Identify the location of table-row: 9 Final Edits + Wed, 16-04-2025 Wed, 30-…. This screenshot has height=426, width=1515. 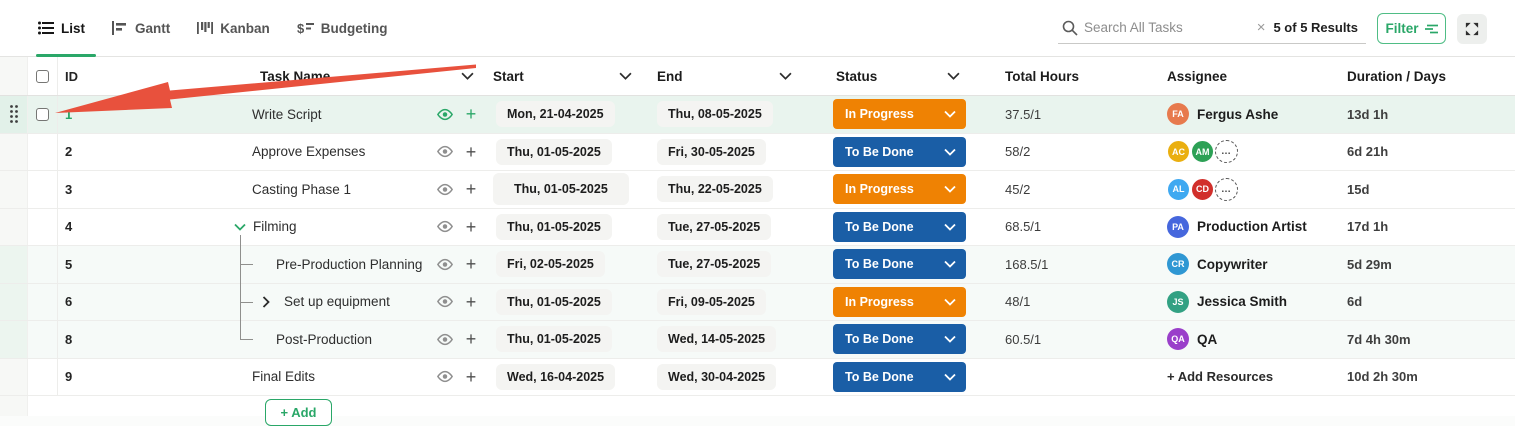
(757, 377).